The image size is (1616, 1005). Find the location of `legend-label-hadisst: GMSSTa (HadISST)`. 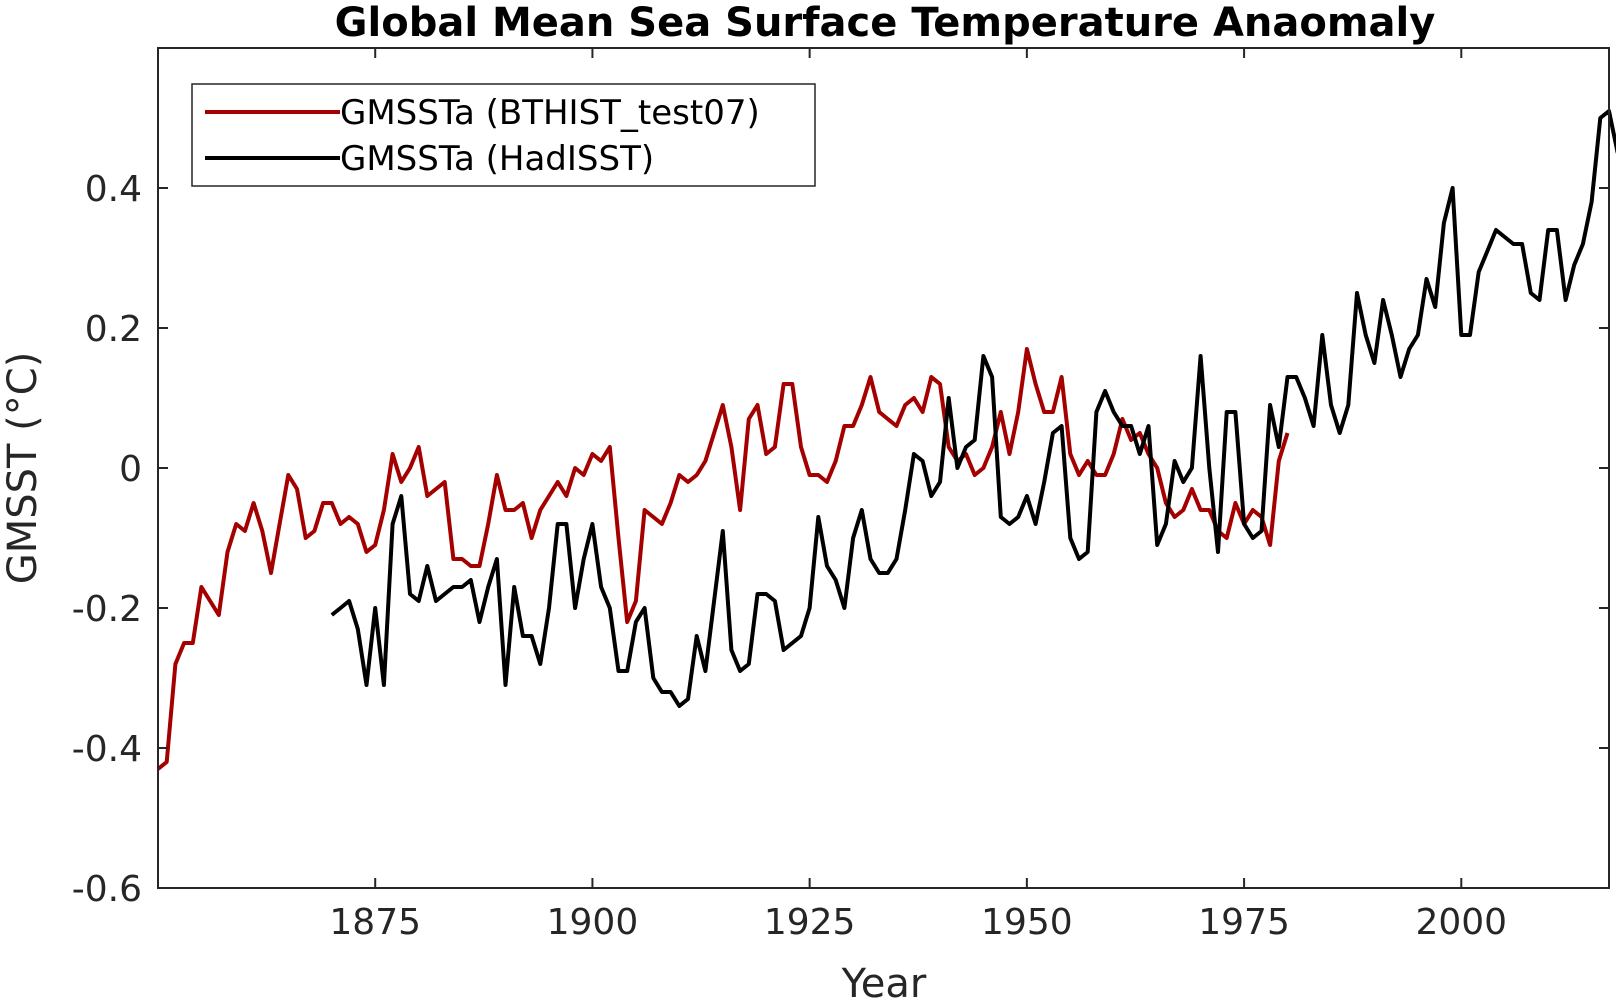

legend-label-hadisst: GMSSTa (HadISST) is located at coordinates (497, 159).